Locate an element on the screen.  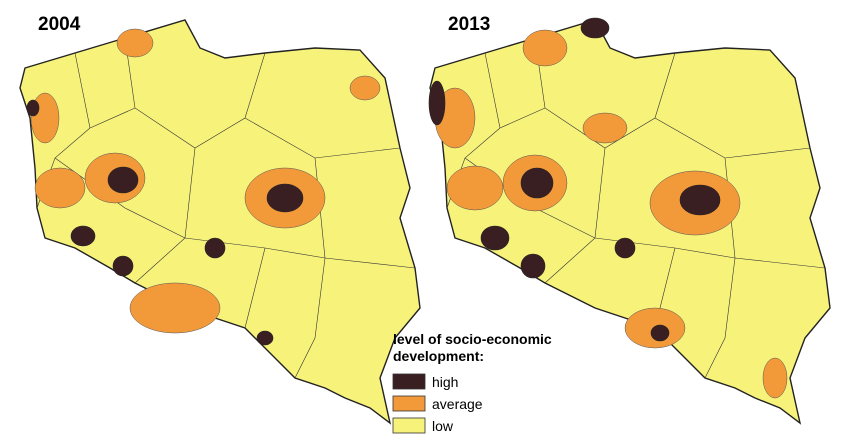
legend: high average low is located at coordinates (437, 403).